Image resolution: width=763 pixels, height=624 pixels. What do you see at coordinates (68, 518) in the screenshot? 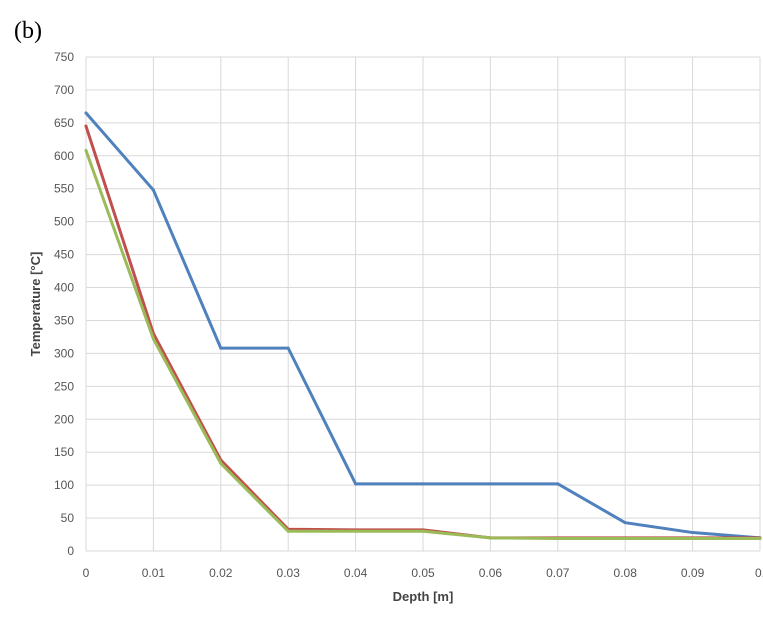
I see `y-tick-label: 50` at bounding box center [68, 518].